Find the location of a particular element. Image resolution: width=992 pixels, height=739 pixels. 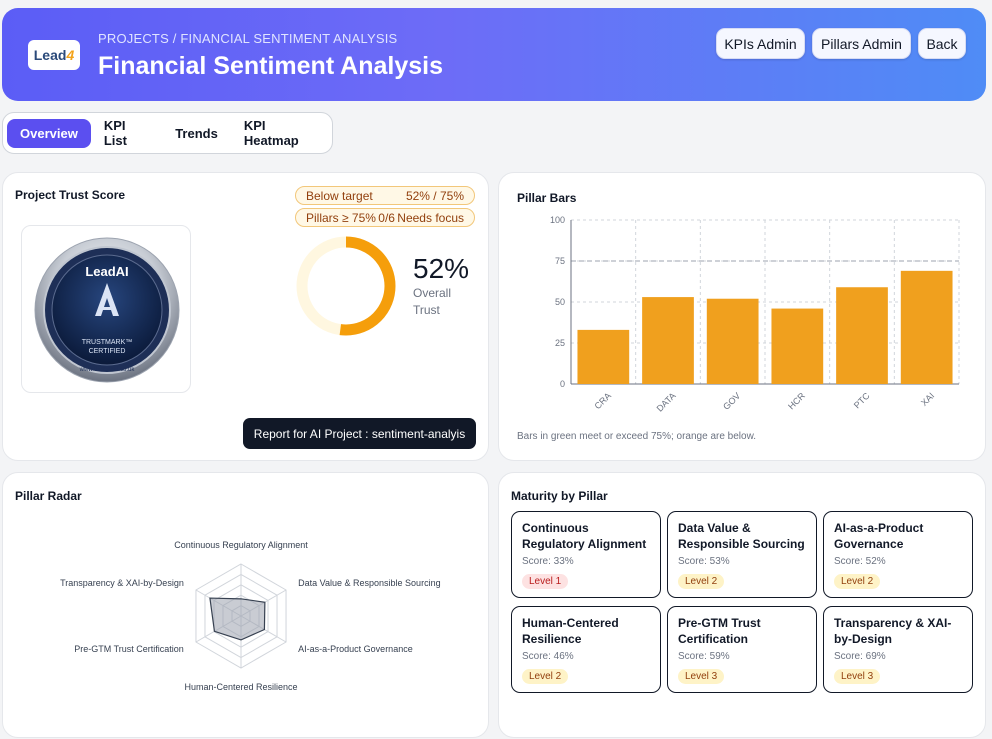

maturity-score: Score: 69% is located at coordinates (860, 656).